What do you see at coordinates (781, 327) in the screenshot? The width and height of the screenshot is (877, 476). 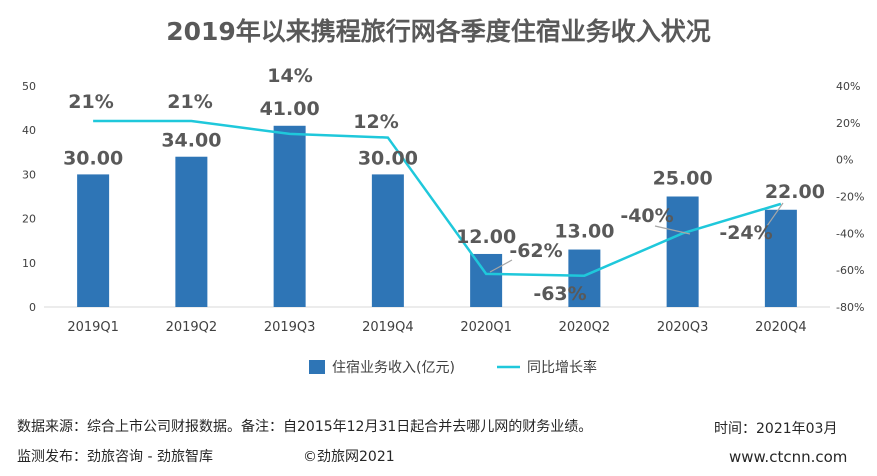 I see `x-tick-label: 2020Q4` at bounding box center [781, 327].